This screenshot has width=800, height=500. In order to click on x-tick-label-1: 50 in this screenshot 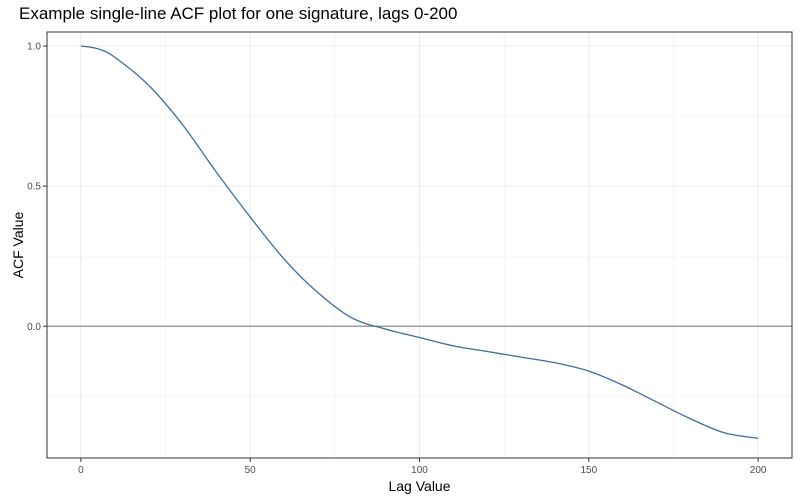, I will do `click(251, 470)`.